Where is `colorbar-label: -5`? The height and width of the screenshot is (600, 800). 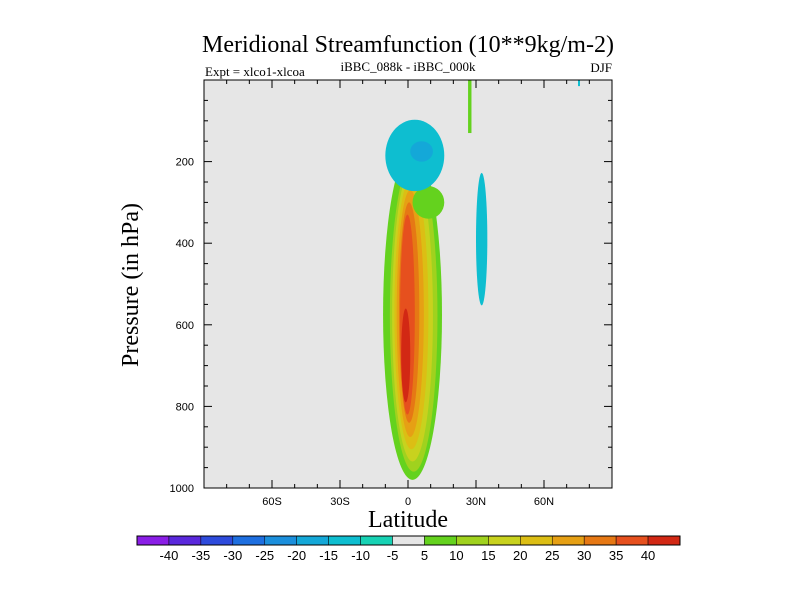
colorbar-label: -5 is located at coordinates (393, 555).